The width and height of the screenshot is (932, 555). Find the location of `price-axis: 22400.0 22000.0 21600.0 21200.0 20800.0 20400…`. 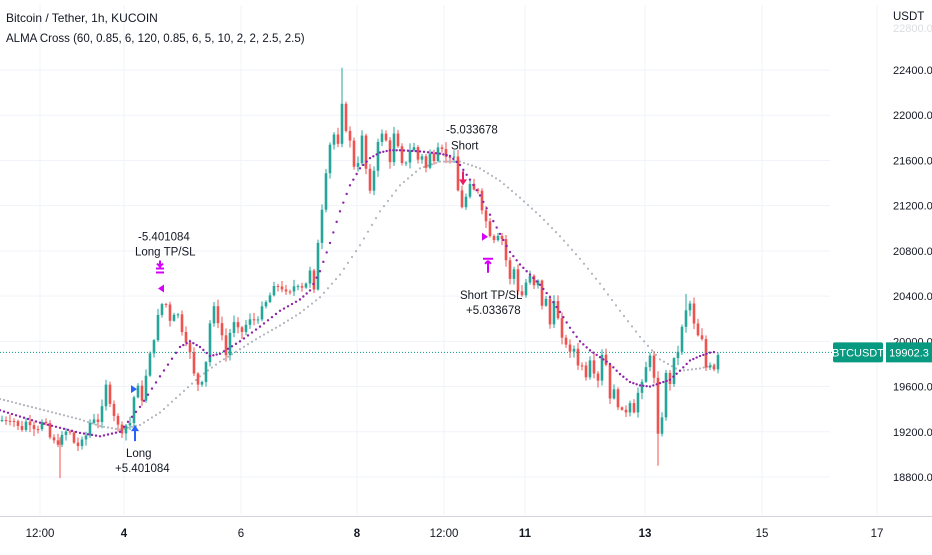

price-axis: 22400.0 22000.0 21600.0 21200.0 20800.0 20400… is located at coordinates (912, 253).